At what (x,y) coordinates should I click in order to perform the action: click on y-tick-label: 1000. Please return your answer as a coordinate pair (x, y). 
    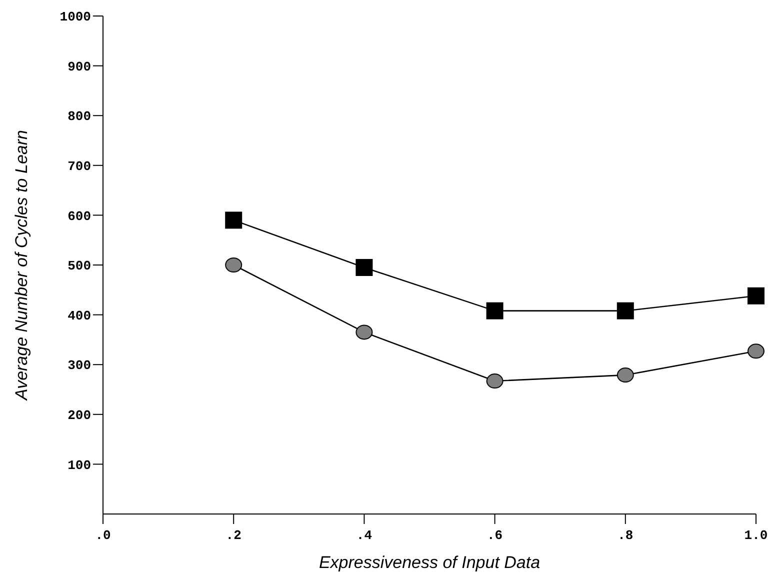
    Looking at the image, I should click on (76, 17).